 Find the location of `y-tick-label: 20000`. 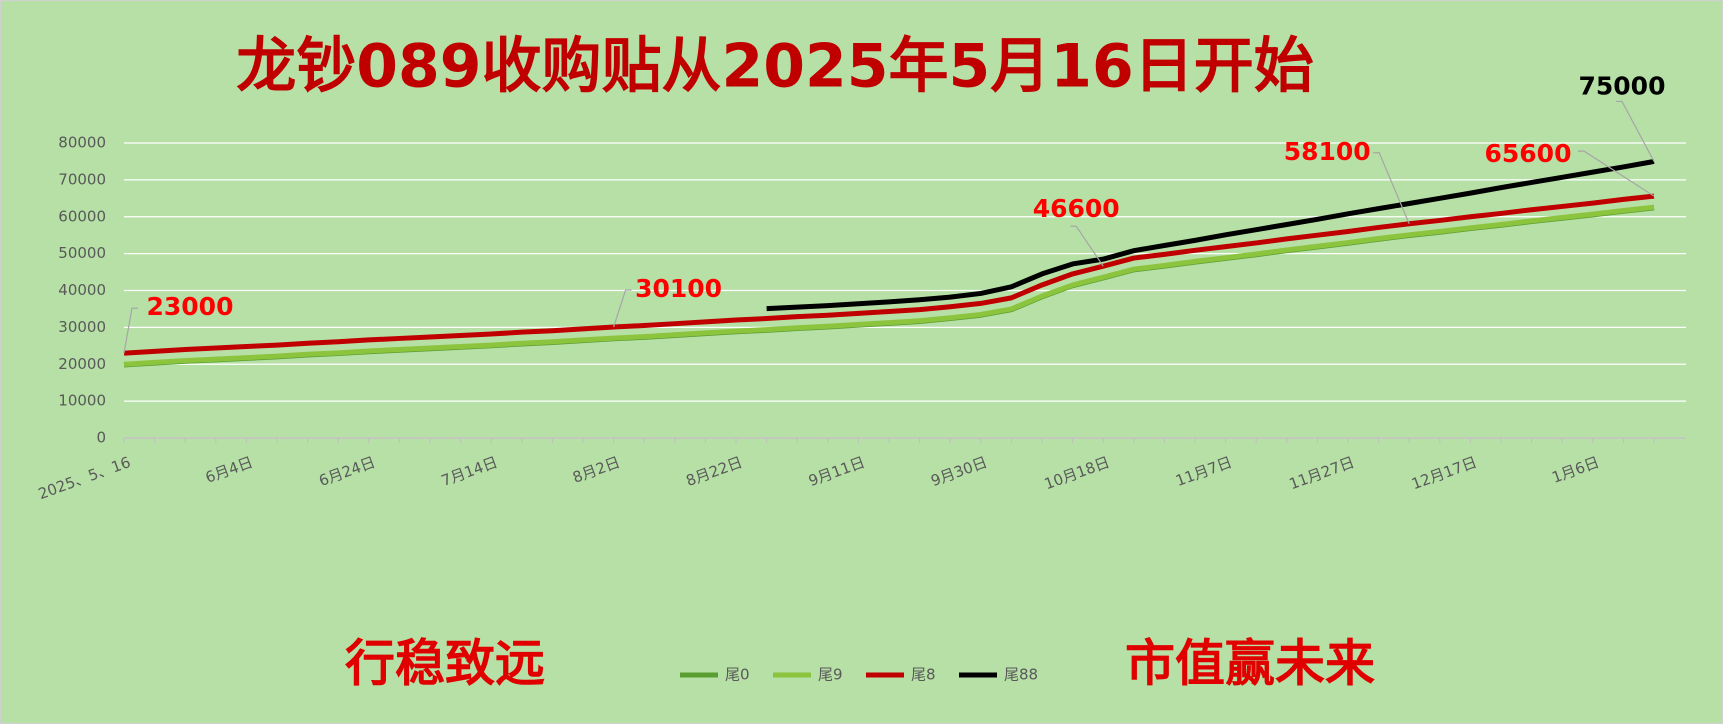

y-tick-label: 20000 is located at coordinates (82, 364).